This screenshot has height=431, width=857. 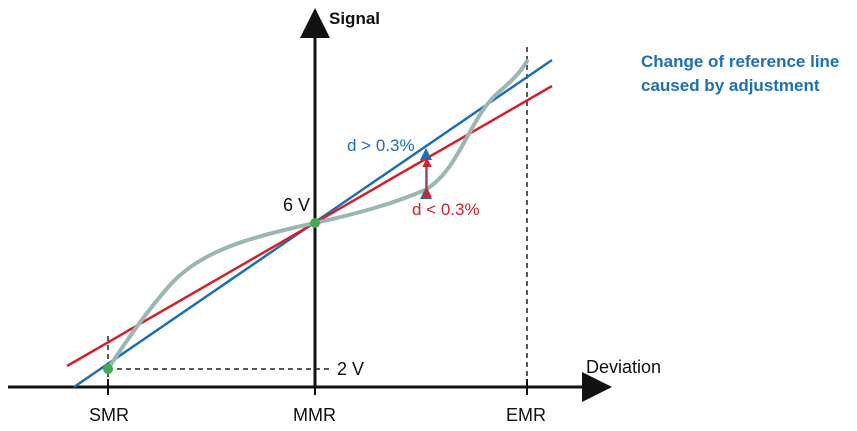 What do you see at coordinates (446, 209) in the screenshot?
I see `d-less-label: d < 0.3%` at bounding box center [446, 209].